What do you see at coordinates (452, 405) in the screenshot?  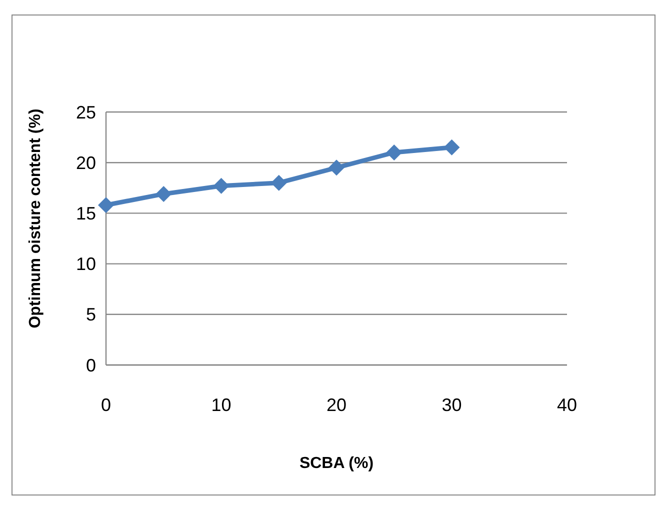 I see `x-tick-label: 30` at bounding box center [452, 405].